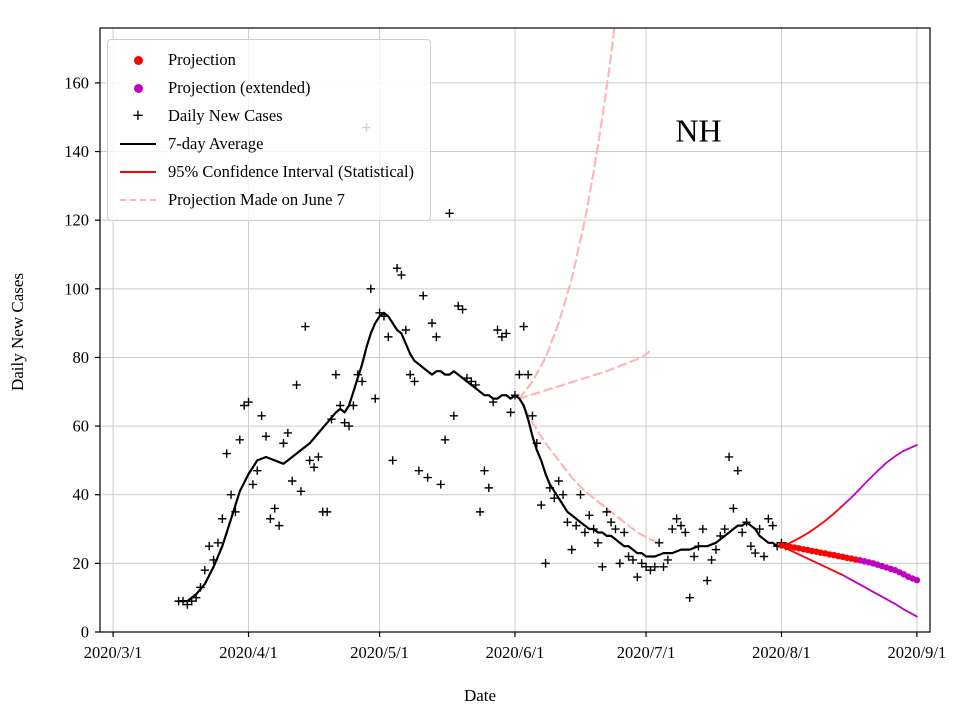  I want to click on x-tick-label: 2020/5/1, so click(379, 652).